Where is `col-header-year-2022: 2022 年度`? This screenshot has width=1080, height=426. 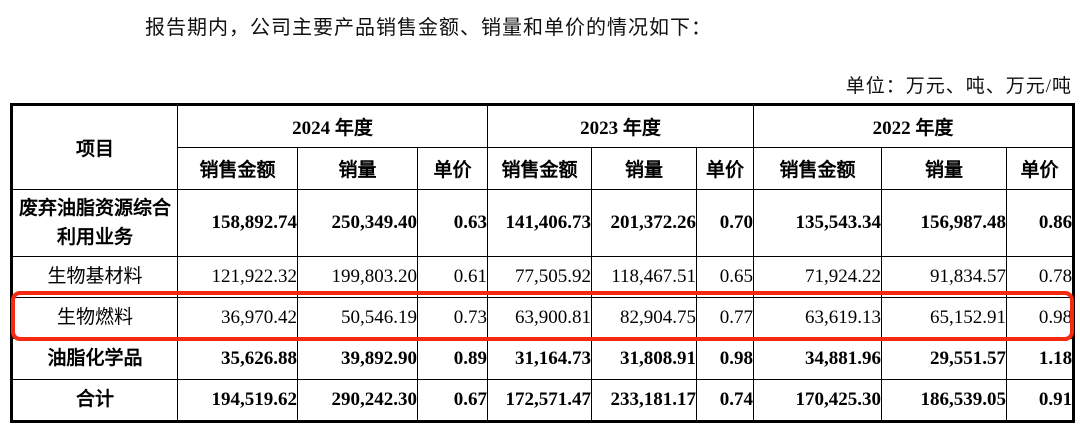
col-header-year-2022: 2022 年度 is located at coordinates (914, 126).